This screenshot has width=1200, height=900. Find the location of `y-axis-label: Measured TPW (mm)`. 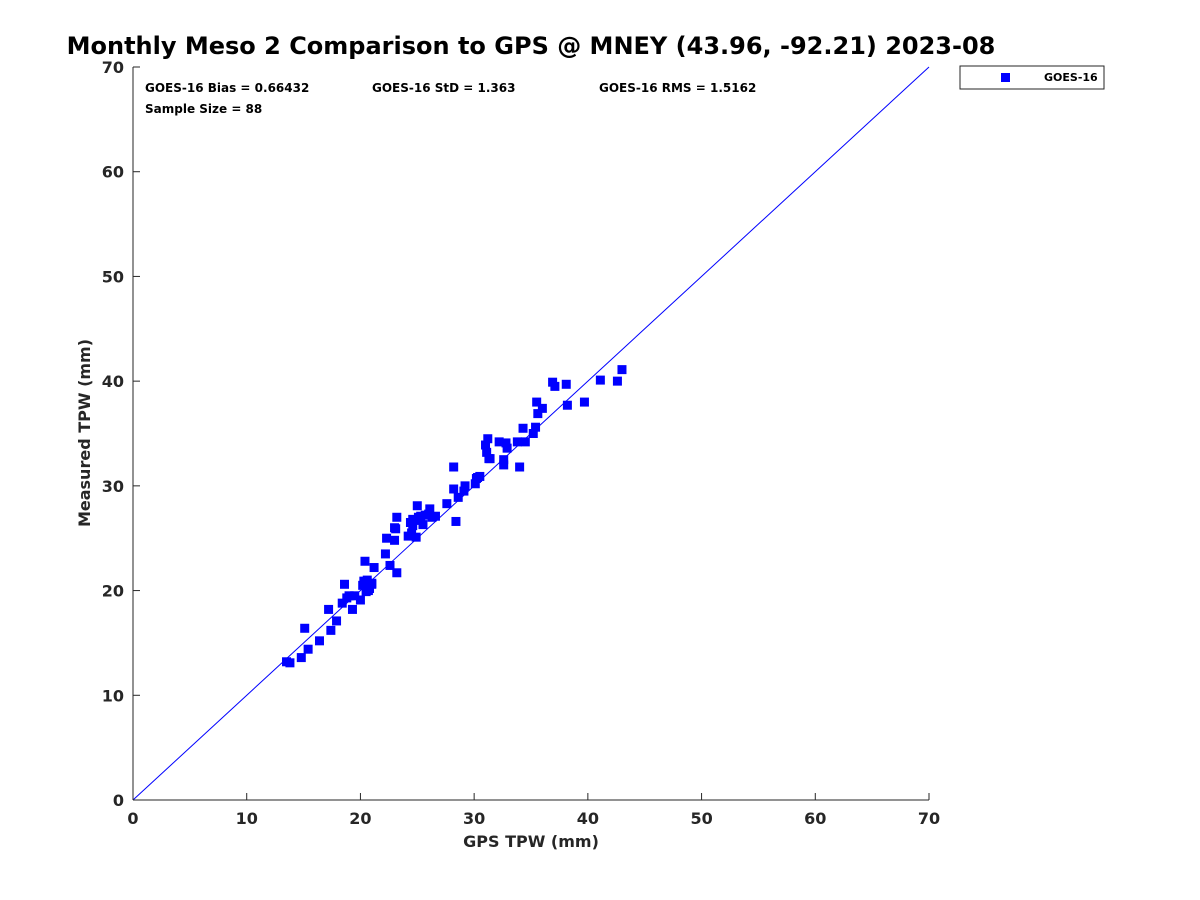

y-axis-label: Measured TPW (mm) is located at coordinates (84, 433).